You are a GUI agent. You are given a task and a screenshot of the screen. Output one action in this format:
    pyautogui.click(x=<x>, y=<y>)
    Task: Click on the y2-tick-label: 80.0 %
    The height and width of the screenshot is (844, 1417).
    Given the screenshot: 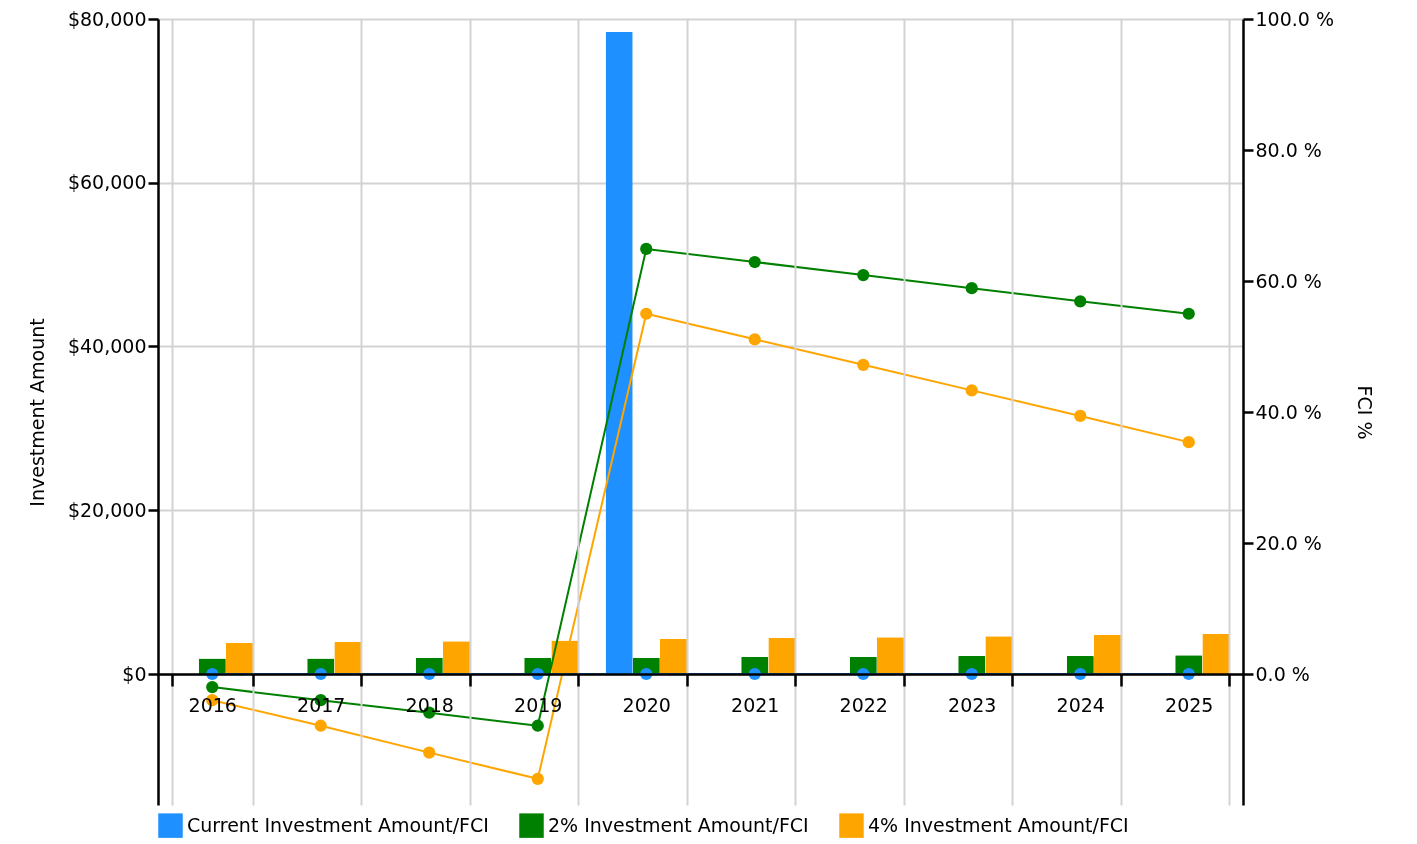 What is the action you would take?
    pyautogui.click(x=1288, y=149)
    